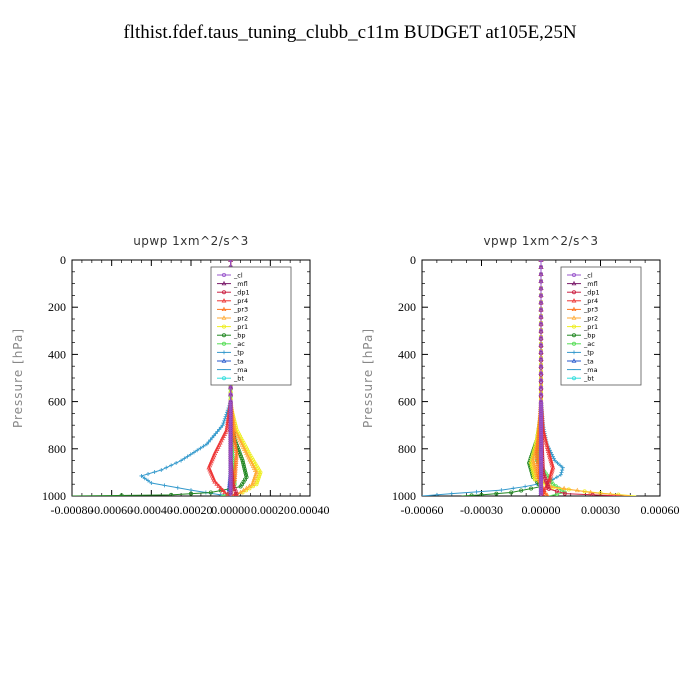  What do you see at coordinates (57, 402) in the screenshot?
I see `y-tick-label: 600` at bounding box center [57, 402].